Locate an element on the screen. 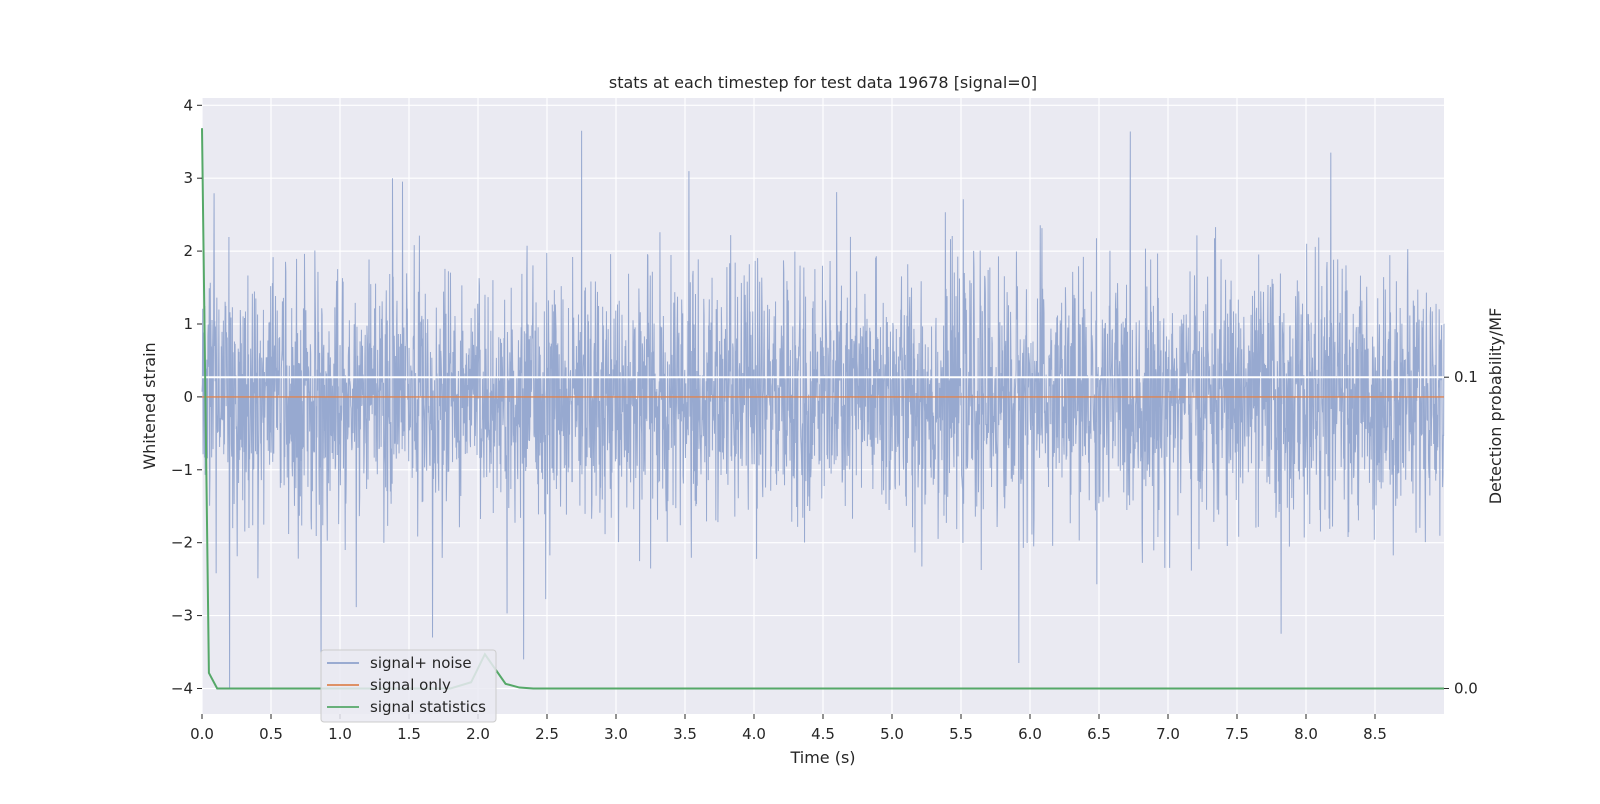 The height and width of the screenshot is (804, 1600). x-tick-label: 8.5 is located at coordinates (1375, 734).